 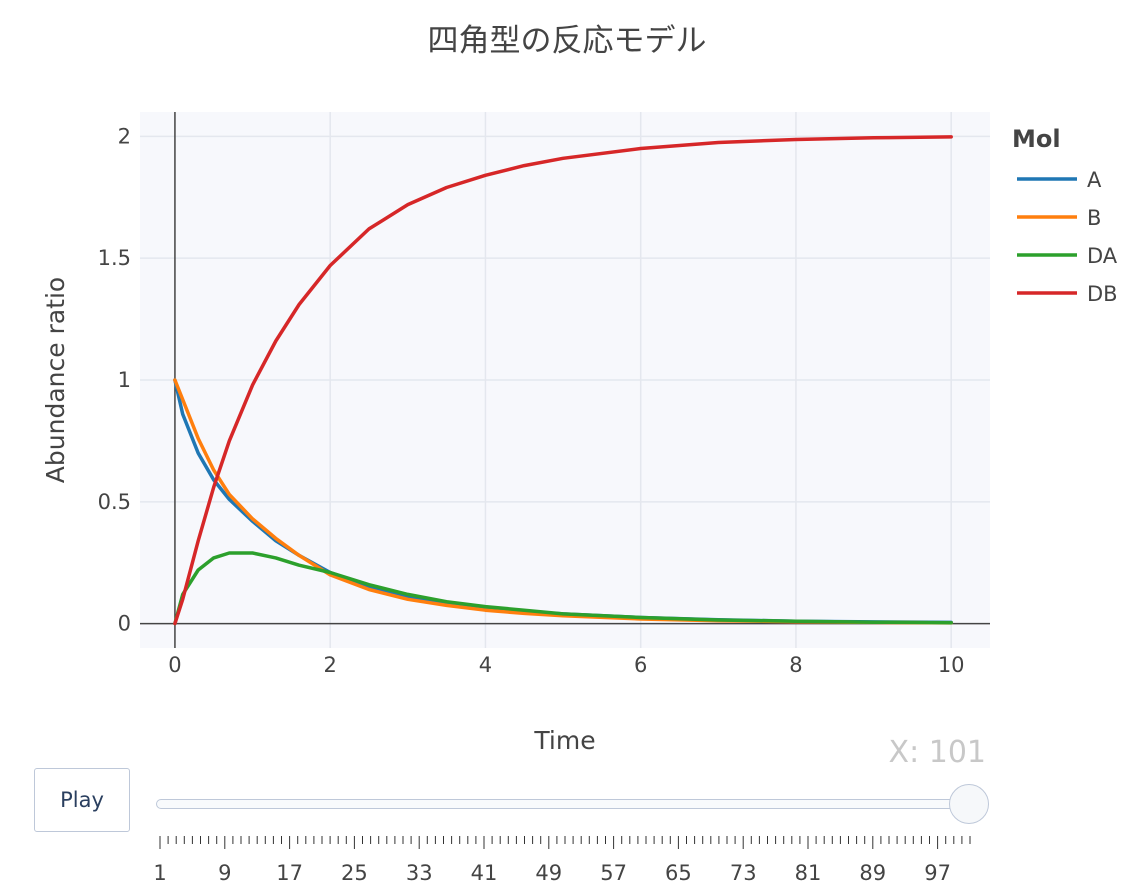 I want to click on slider-tick-label: 65, so click(x=678, y=873).